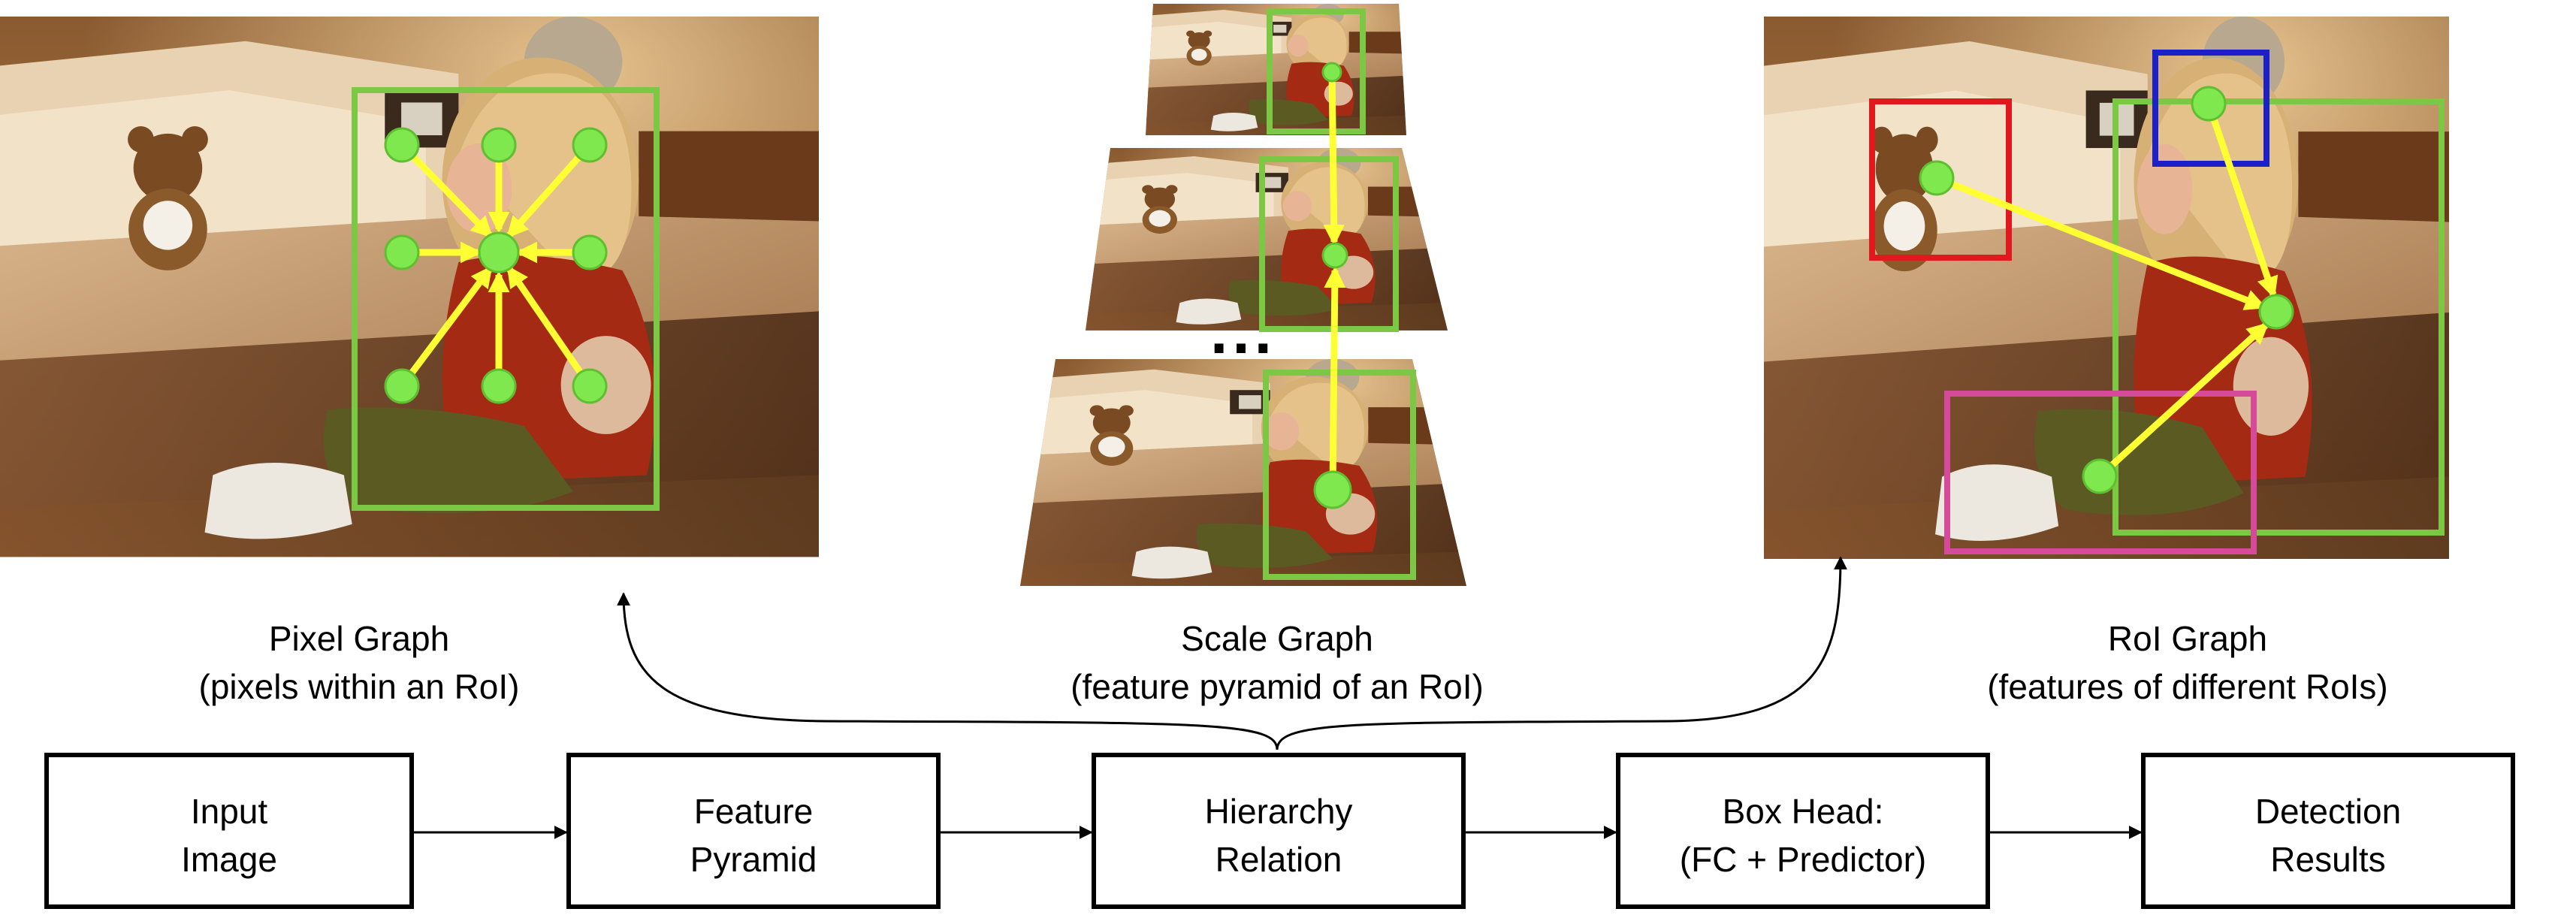 The image size is (2576, 924). Describe the element at coordinates (1334, 281) in the screenshot. I see `scale-graph-arrows` at that location.